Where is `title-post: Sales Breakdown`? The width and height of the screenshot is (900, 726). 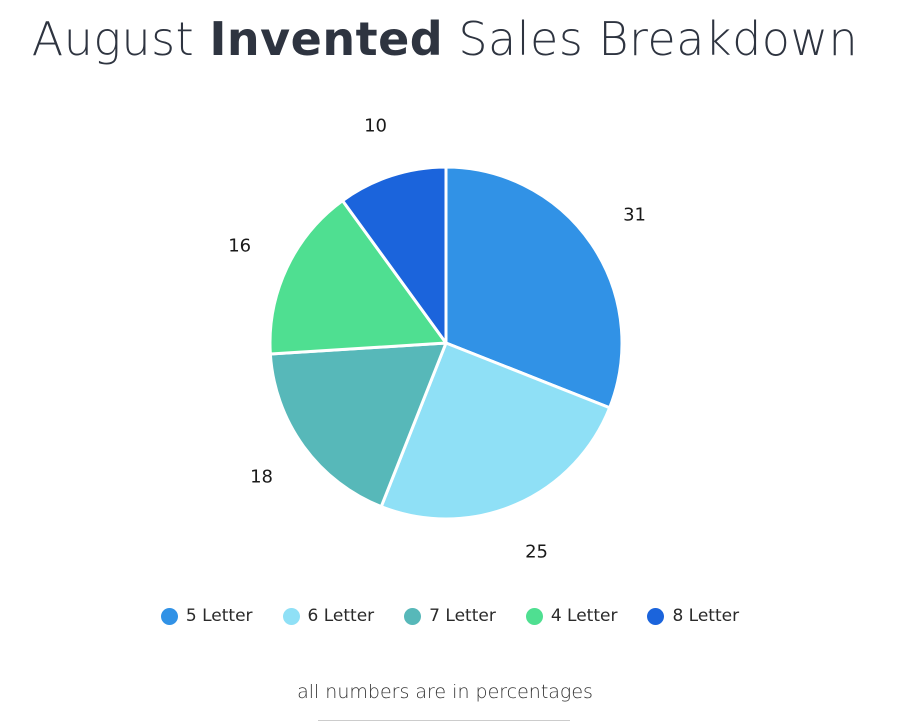 title-post: Sales Breakdown is located at coordinates (651, 39).